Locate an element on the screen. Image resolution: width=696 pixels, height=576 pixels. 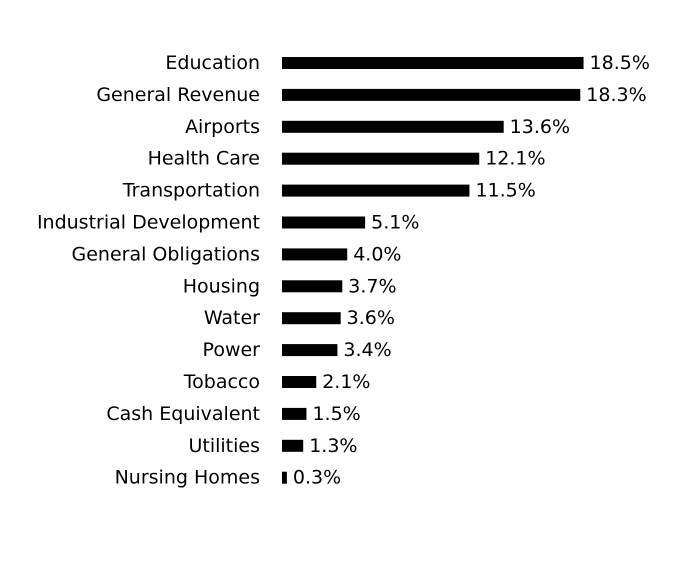
category-label: Cash Equivalent is located at coordinates (183, 414).